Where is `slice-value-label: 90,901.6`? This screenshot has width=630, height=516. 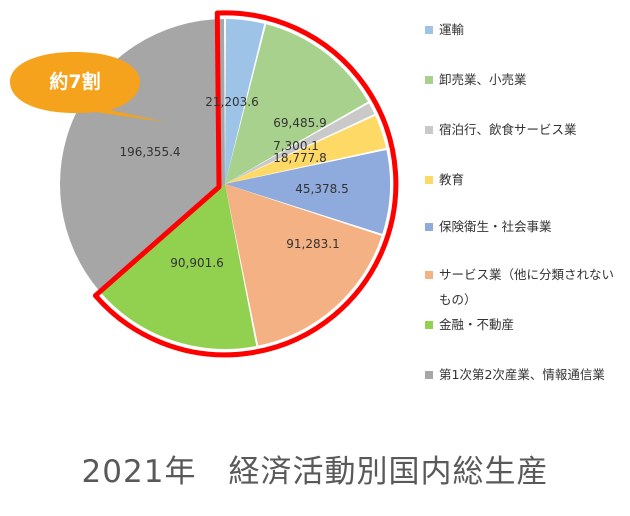 slice-value-label: 90,901.6 is located at coordinates (196, 263).